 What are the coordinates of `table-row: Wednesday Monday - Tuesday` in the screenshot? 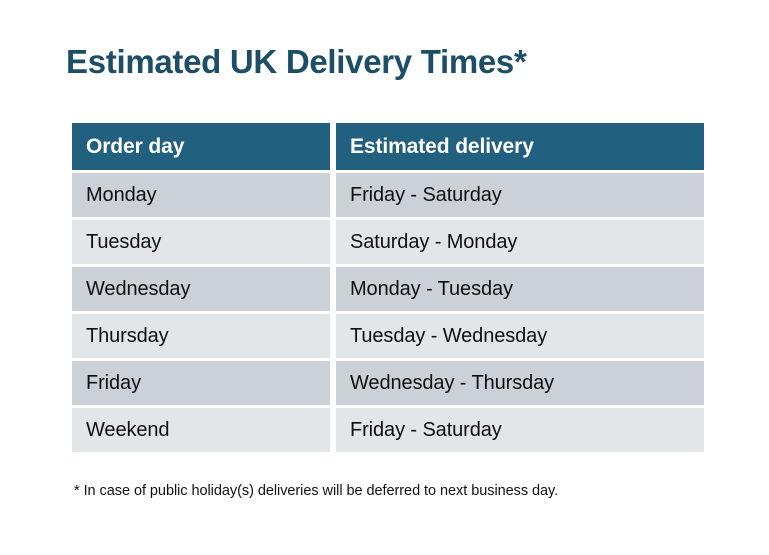 It's located at (388, 289).